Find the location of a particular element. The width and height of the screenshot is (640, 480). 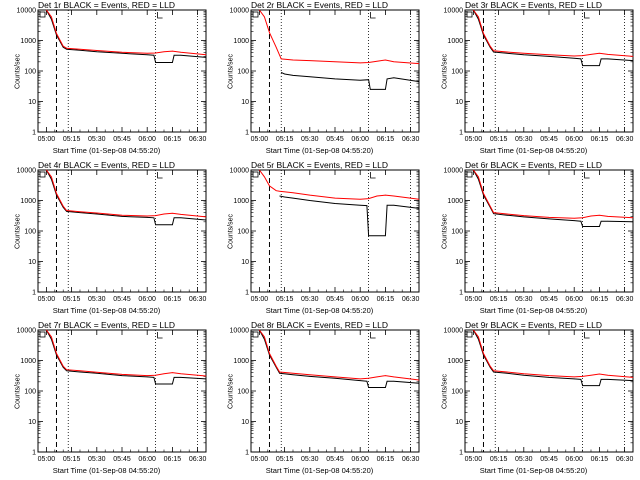

panel-title: Det 3r BLACK = Events, RED = LLD is located at coordinates (533, 5).